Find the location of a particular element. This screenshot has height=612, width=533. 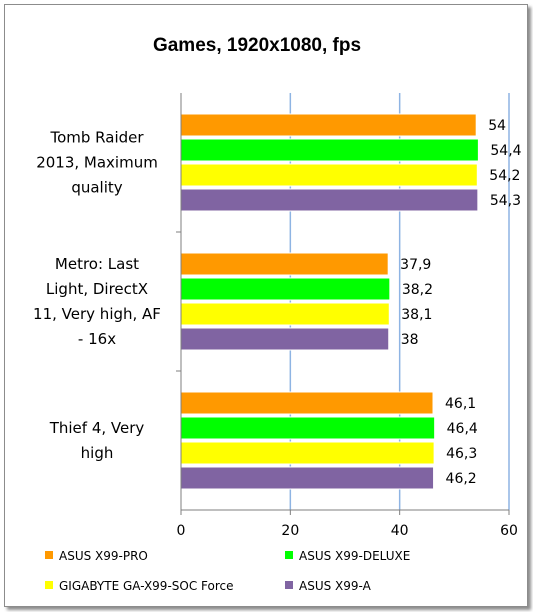

category-label: Metro: Last is located at coordinates (97, 264).